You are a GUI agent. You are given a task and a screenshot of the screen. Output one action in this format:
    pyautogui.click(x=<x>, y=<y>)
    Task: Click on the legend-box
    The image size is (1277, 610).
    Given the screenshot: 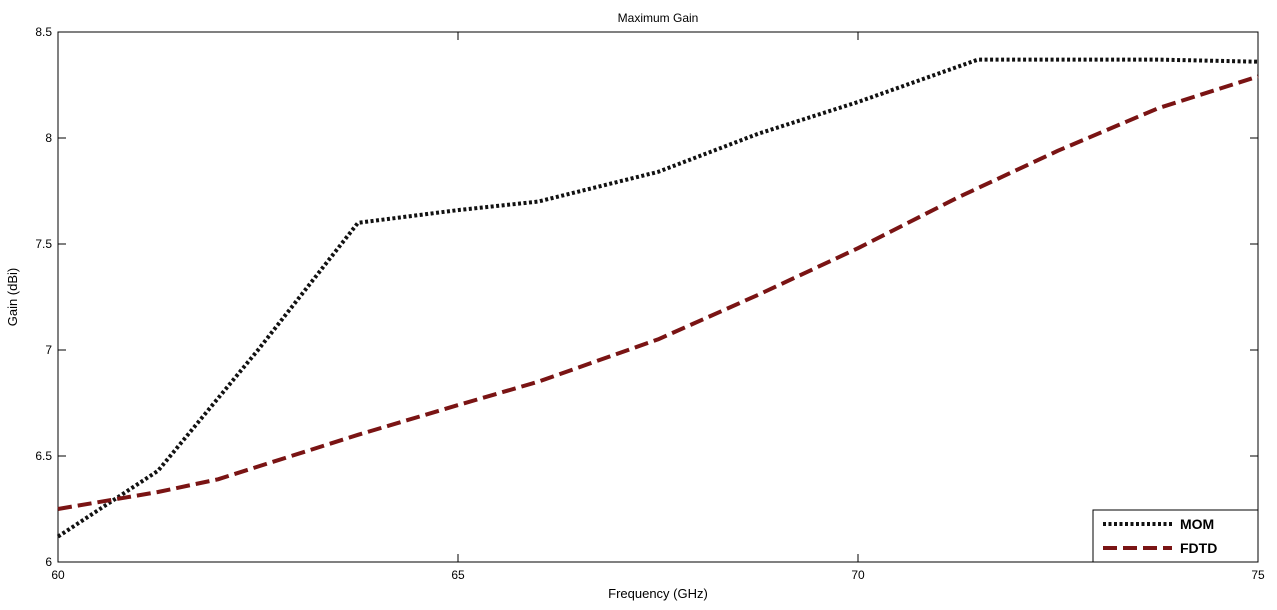 What is the action you would take?
    pyautogui.click(x=1175, y=536)
    